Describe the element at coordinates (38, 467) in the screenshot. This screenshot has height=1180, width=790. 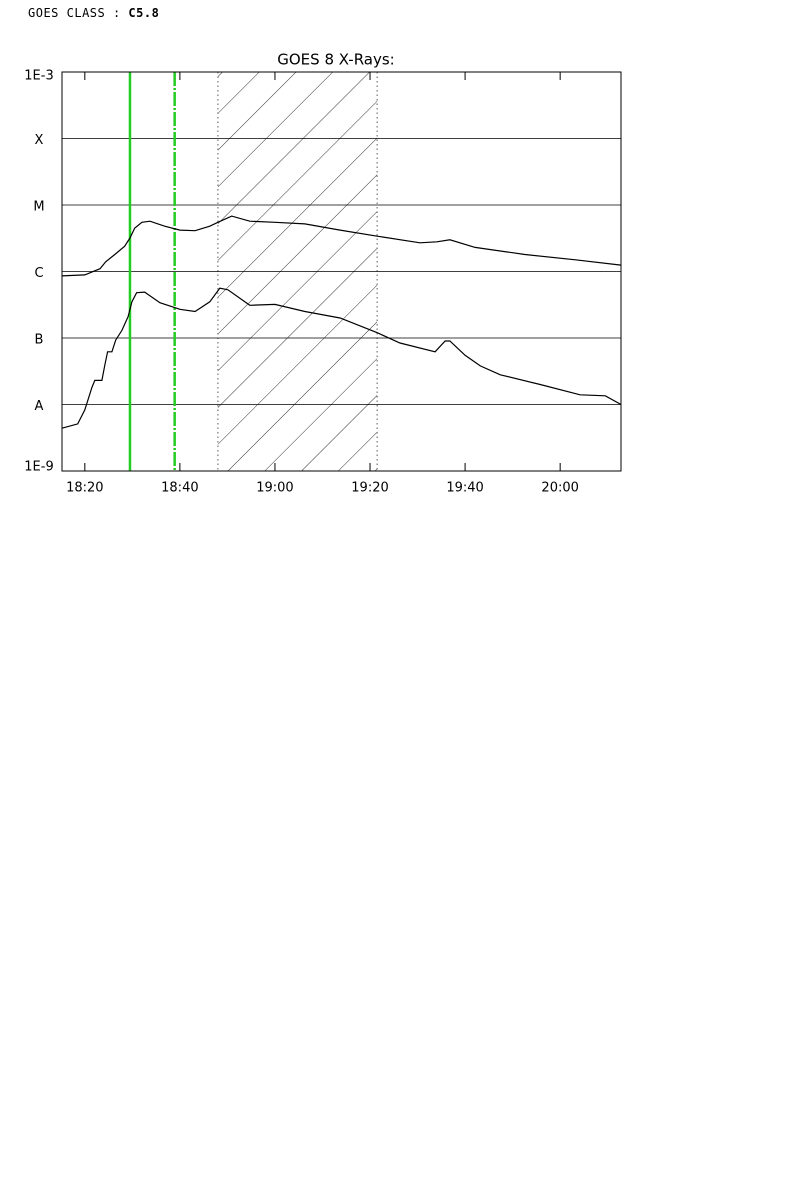
I see `y-tick-label: 1E-9` at that location.